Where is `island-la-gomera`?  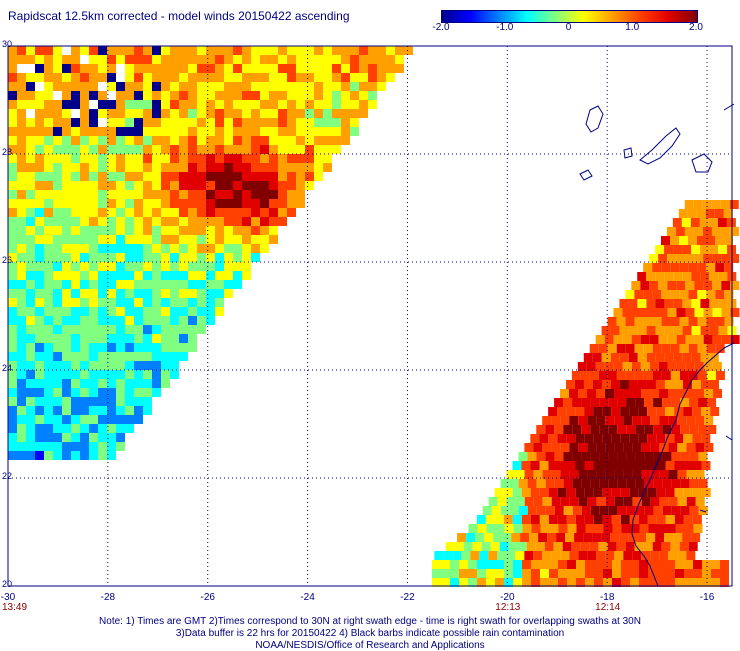 island-la-gomera is located at coordinates (628, 153).